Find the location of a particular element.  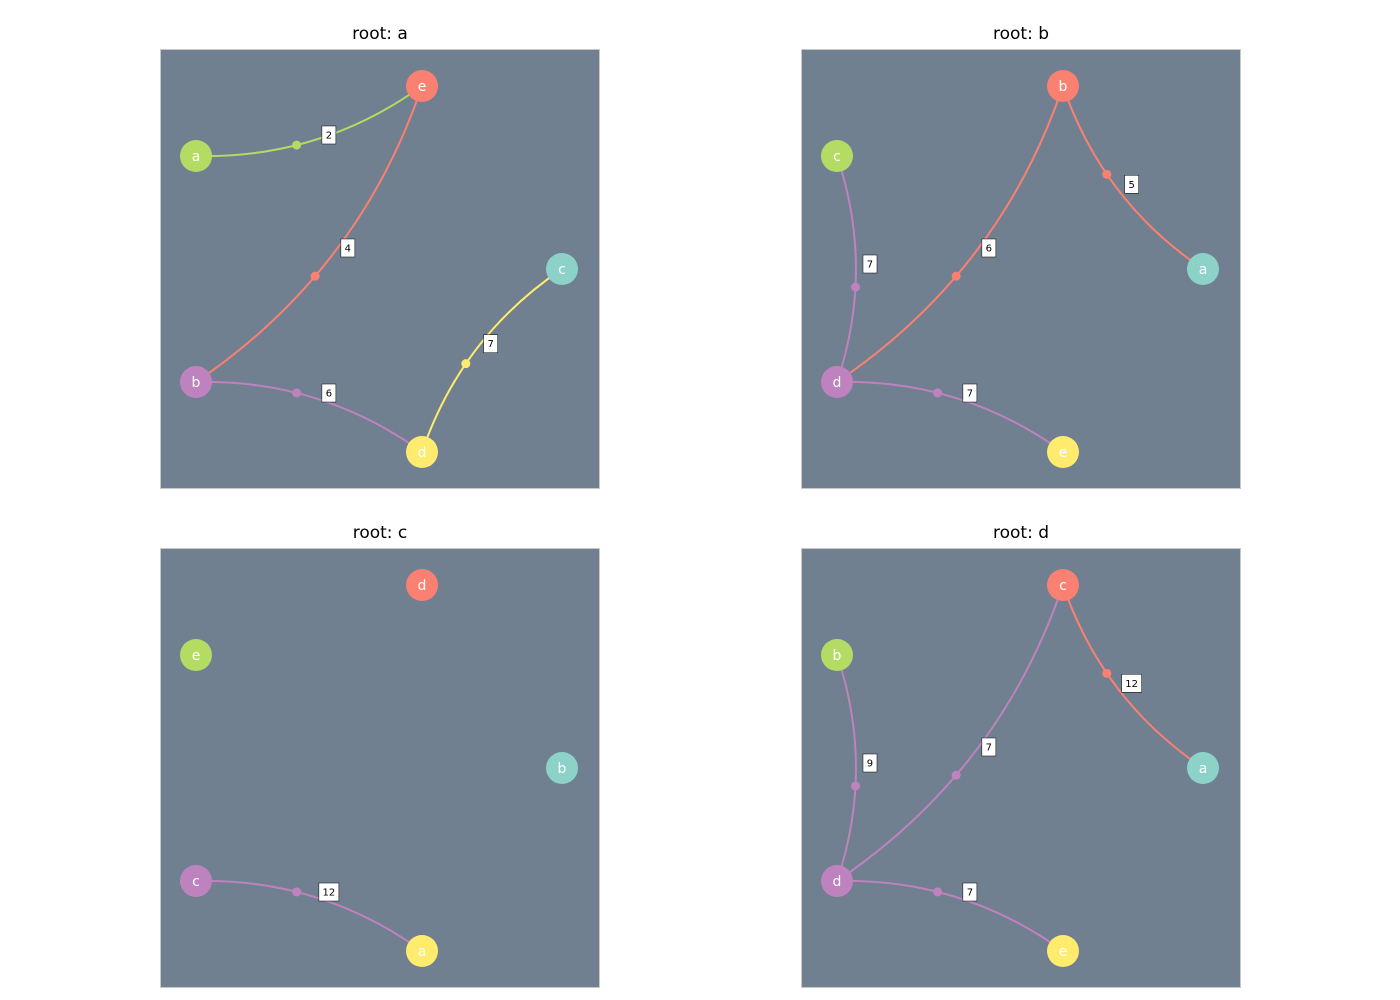

edge-weight-text: 9 is located at coordinates (870, 764).